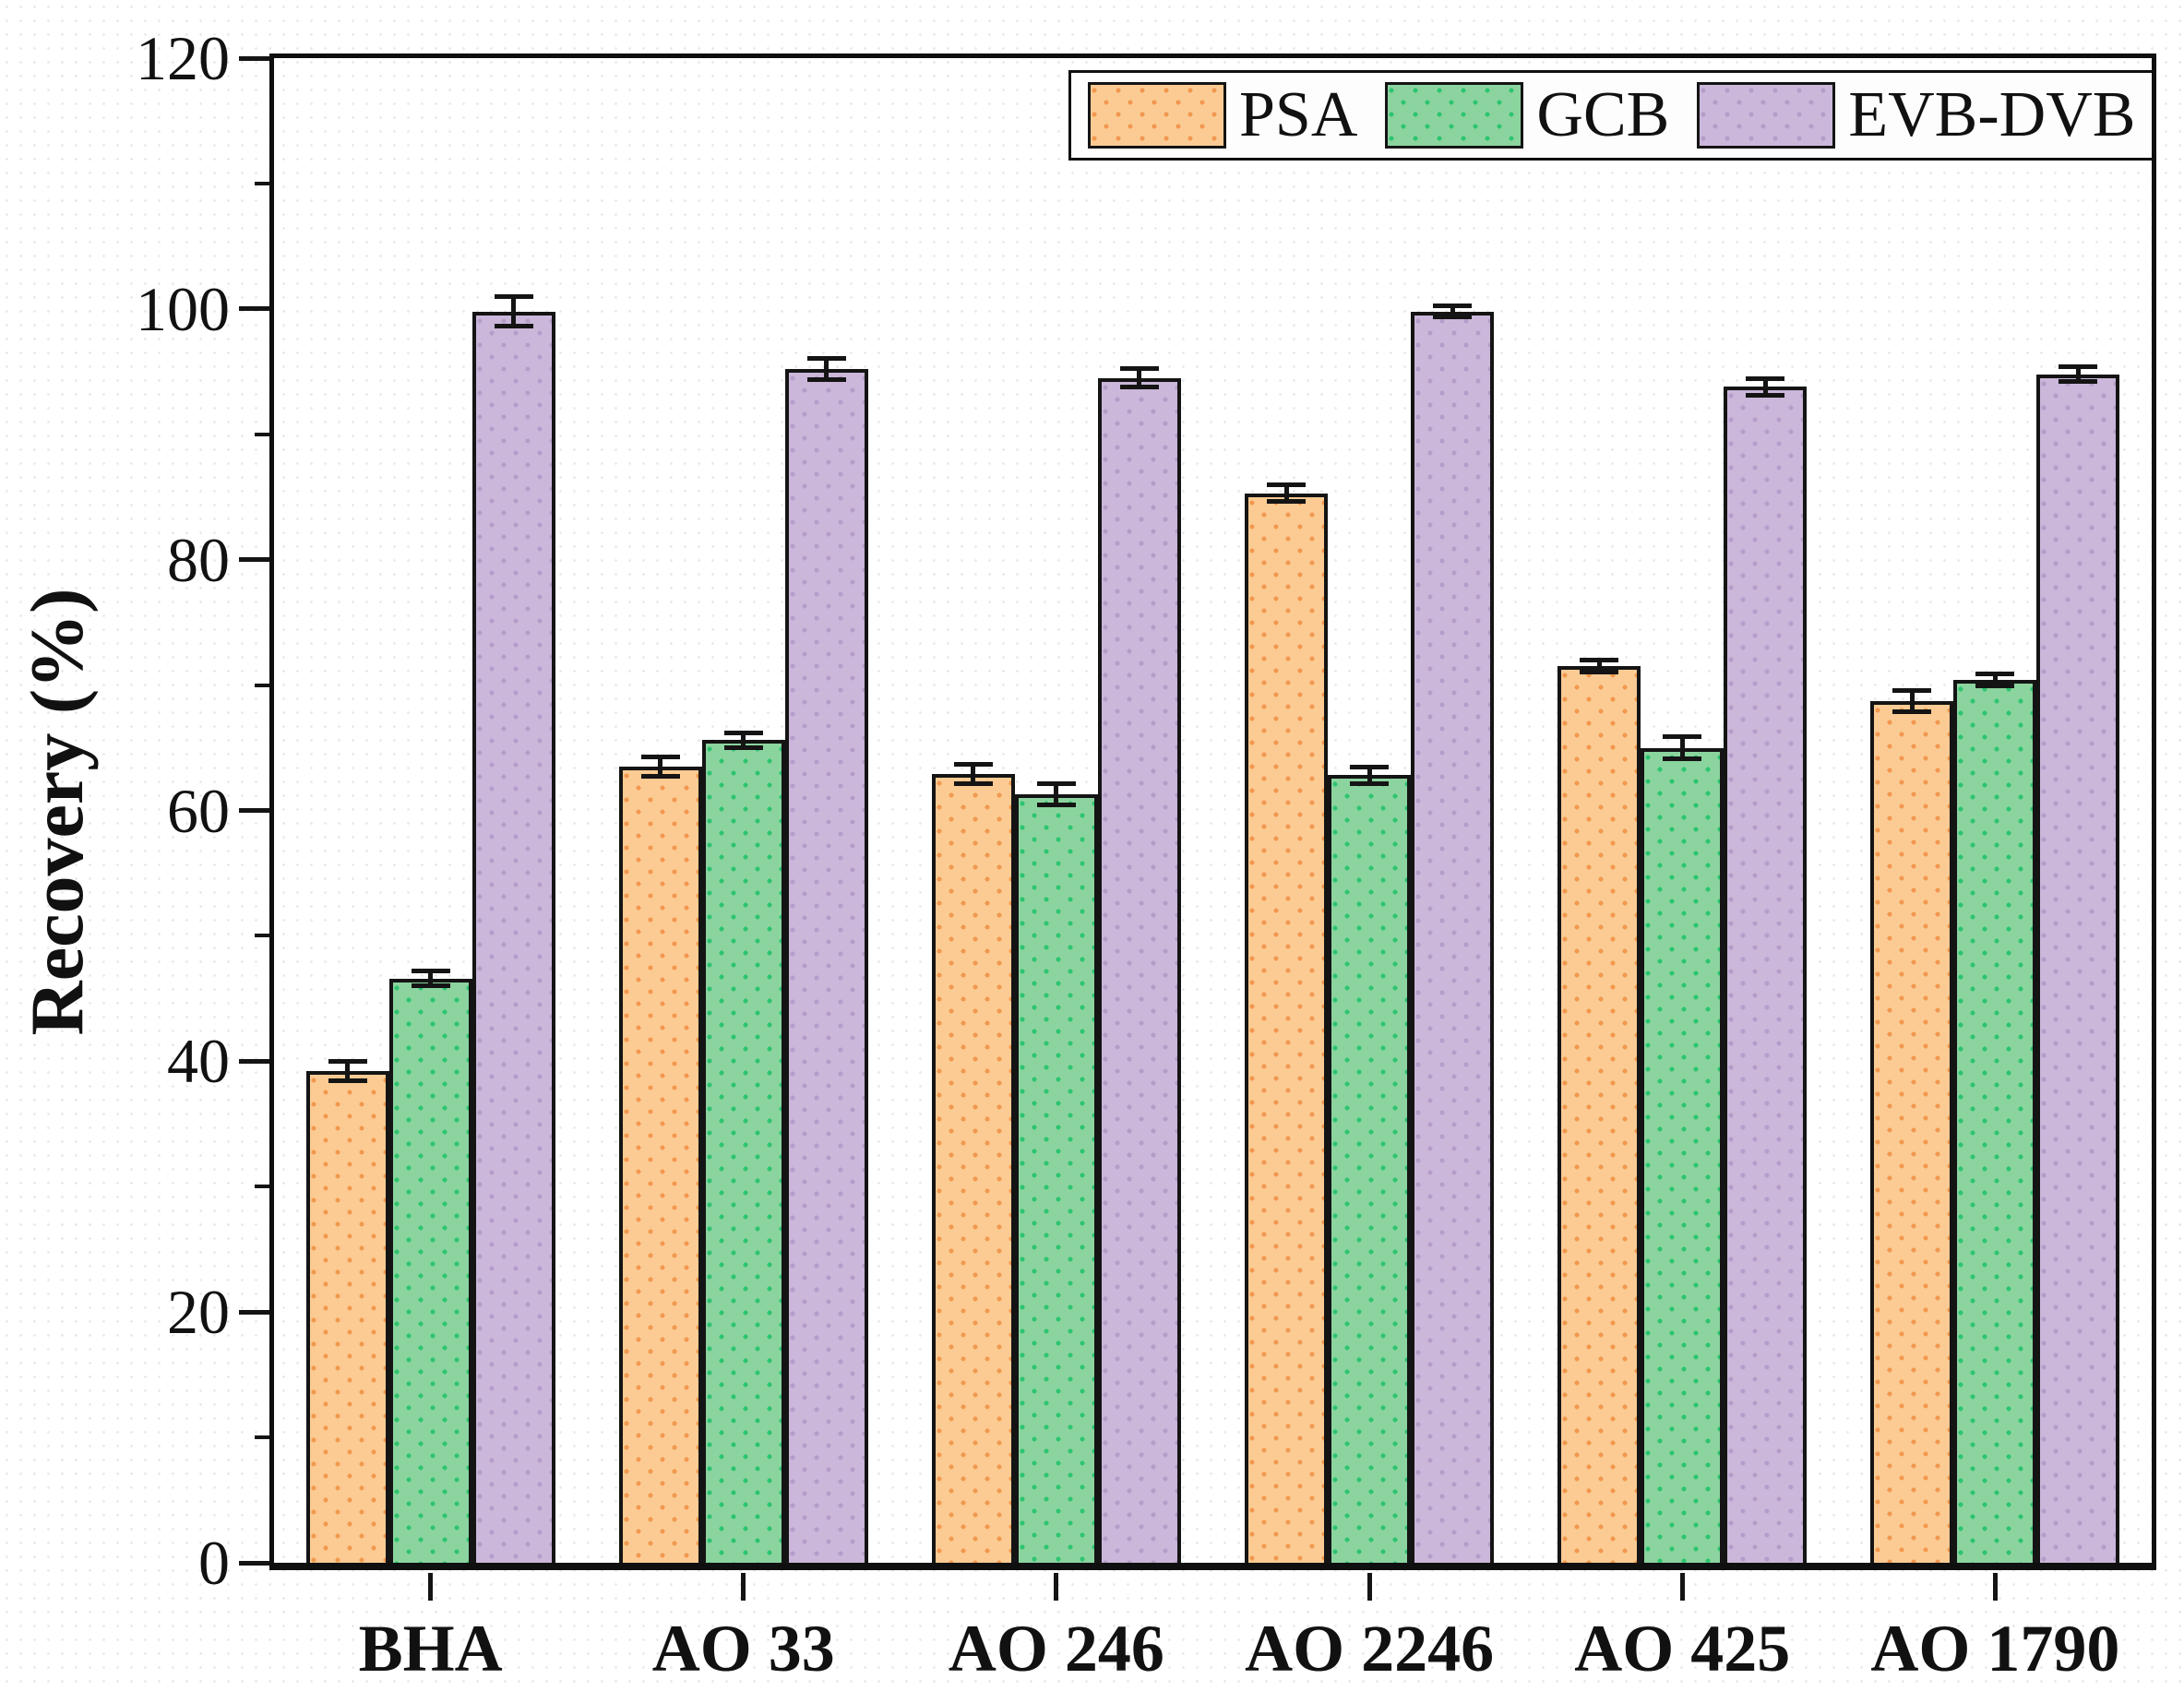  Describe the element at coordinates (1056, 1649) in the screenshot. I see `x-tick-label-ao-246: AO 246` at that location.